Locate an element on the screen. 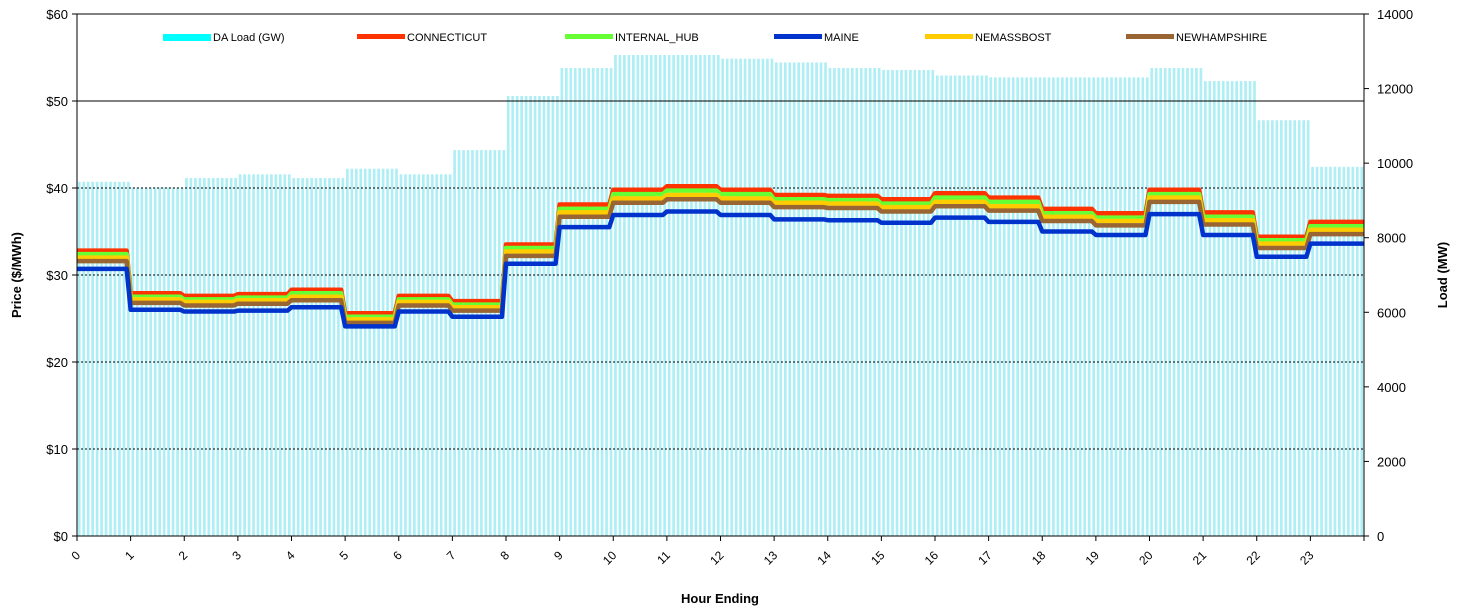 Image resolution: width=1468 pixels, height=609 pixels. x-tick-label: 9 is located at coordinates (558, 555).